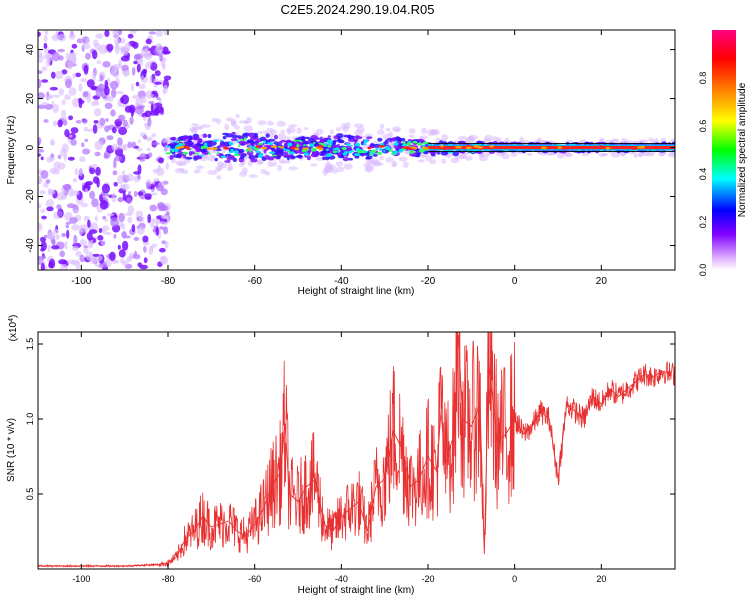 Image resolution: width=750 pixels, height=600 pixels. I want to click on snr-x-tick-label: -60, so click(254, 579).